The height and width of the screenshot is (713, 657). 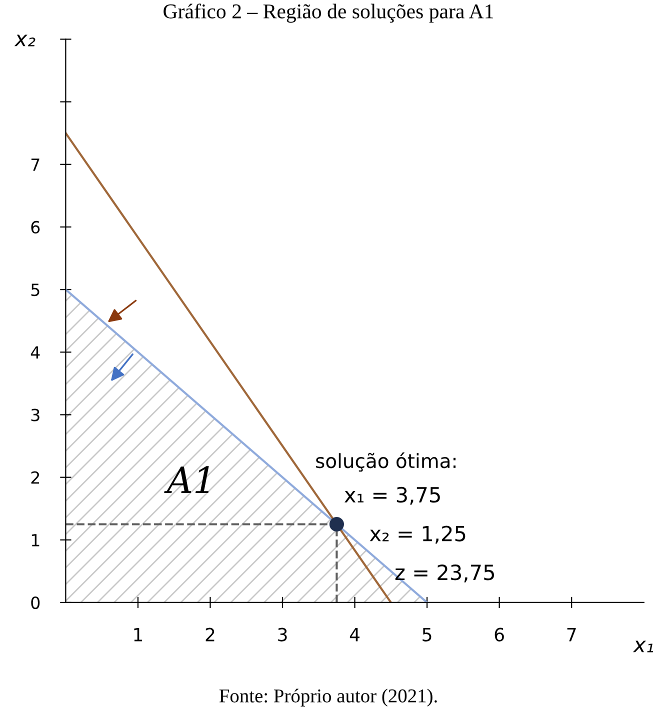 I want to click on y-tick-label: 1, so click(x=36, y=540).